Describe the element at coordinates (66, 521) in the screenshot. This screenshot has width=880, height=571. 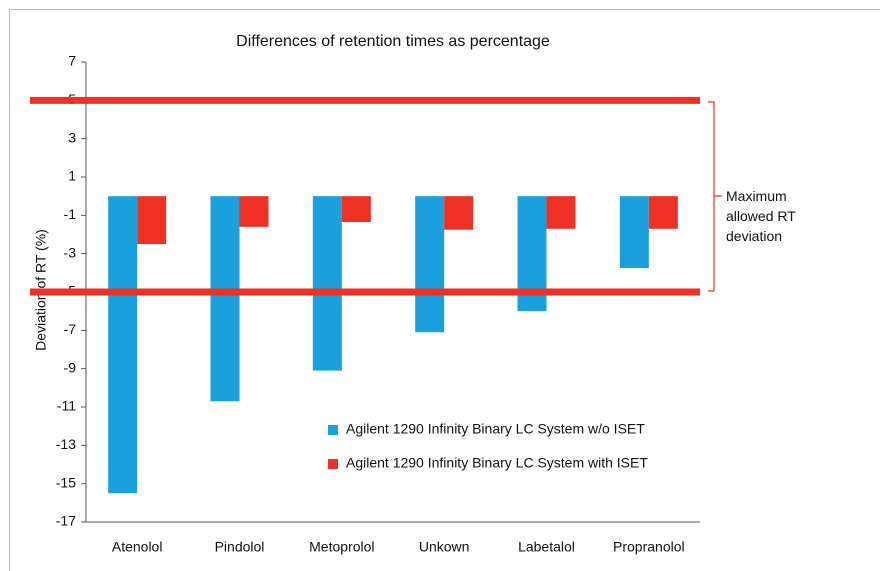
I see `y-tick-label: -17` at that location.